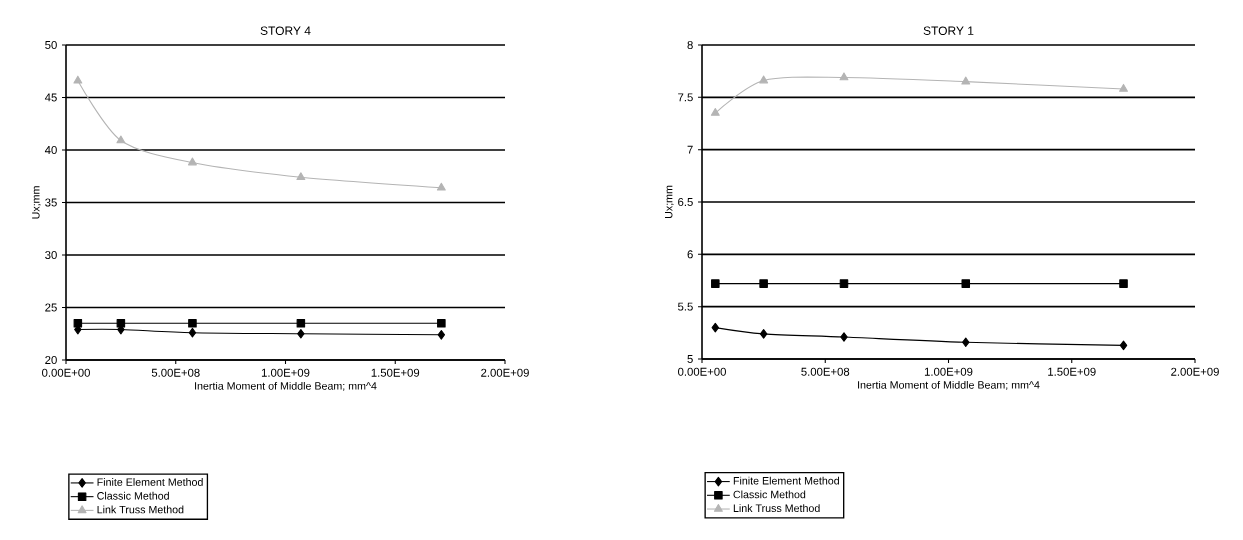 Image resolution: width=1243 pixels, height=540 pixels. I want to click on chart-title: STORY 4, so click(285, 30).